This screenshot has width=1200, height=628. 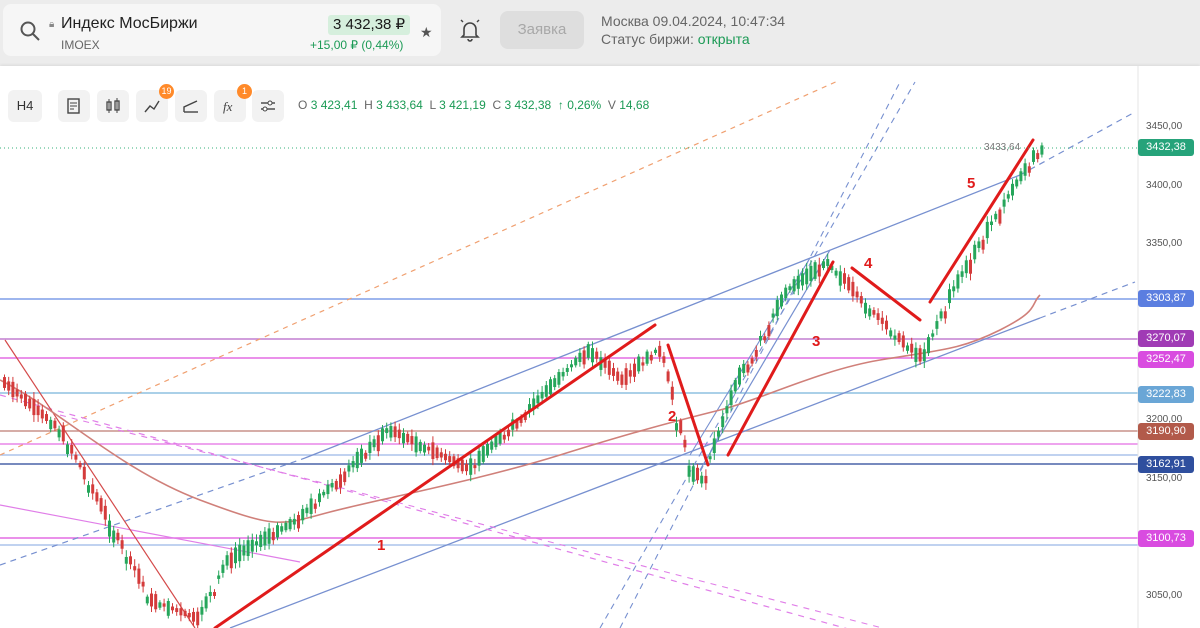 I want to click on report-icon, so click(x=73, y=106).